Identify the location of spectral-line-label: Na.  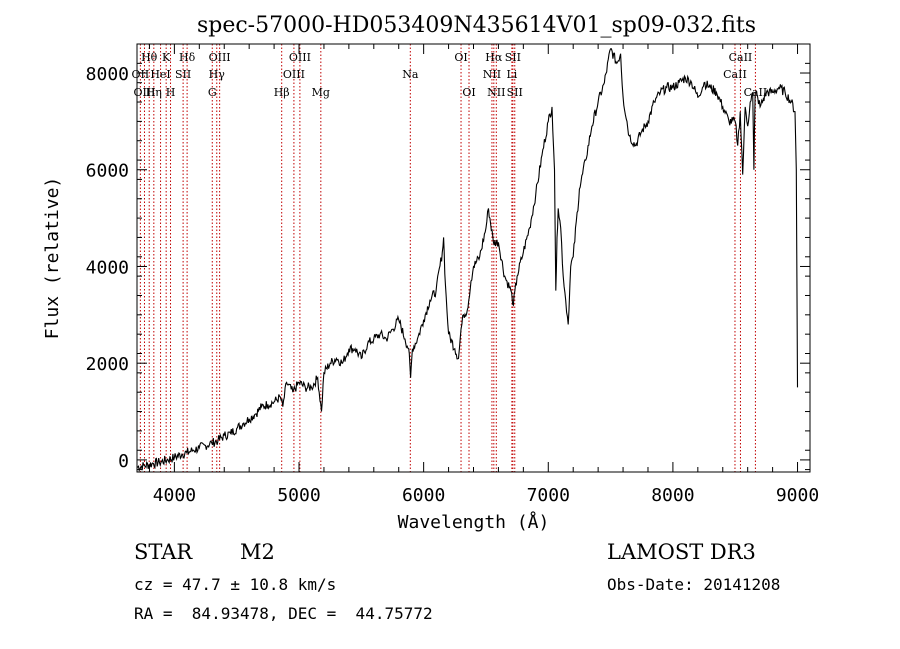
(410, 74).